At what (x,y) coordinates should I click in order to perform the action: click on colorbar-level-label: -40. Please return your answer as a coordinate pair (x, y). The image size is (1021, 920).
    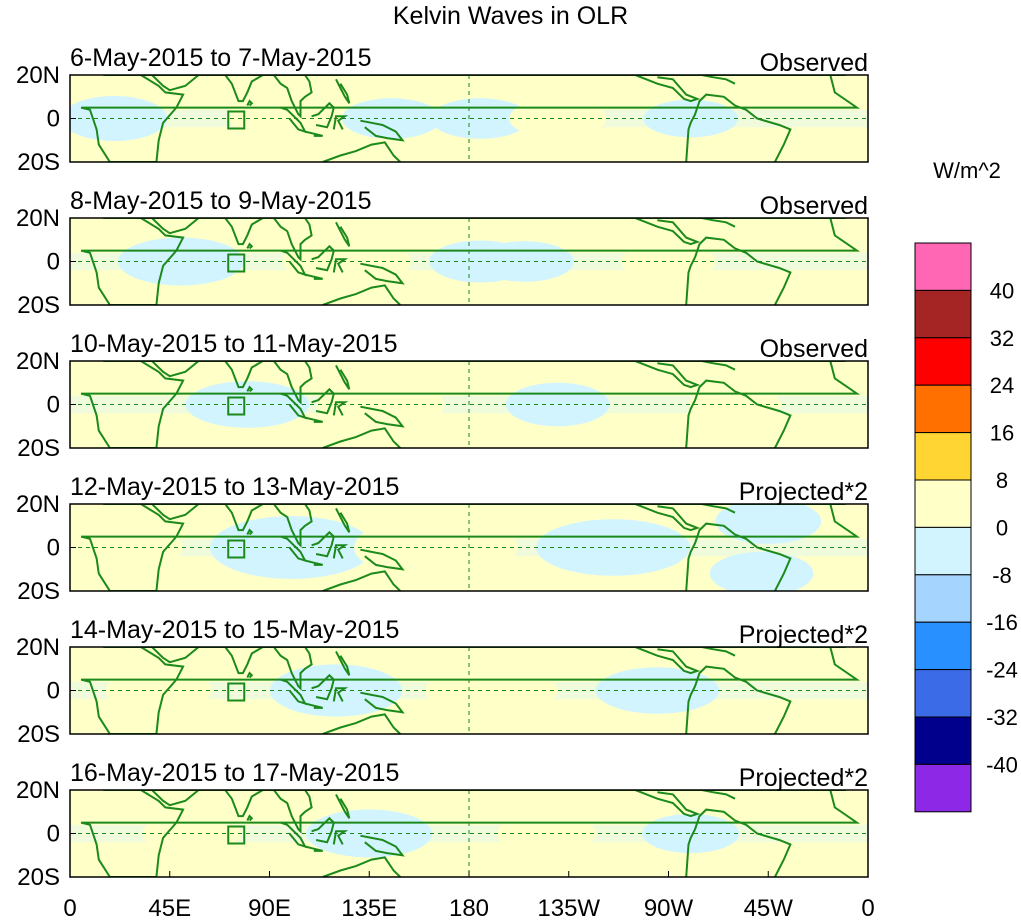
    Looking at the image, I should click on (1002, 764).